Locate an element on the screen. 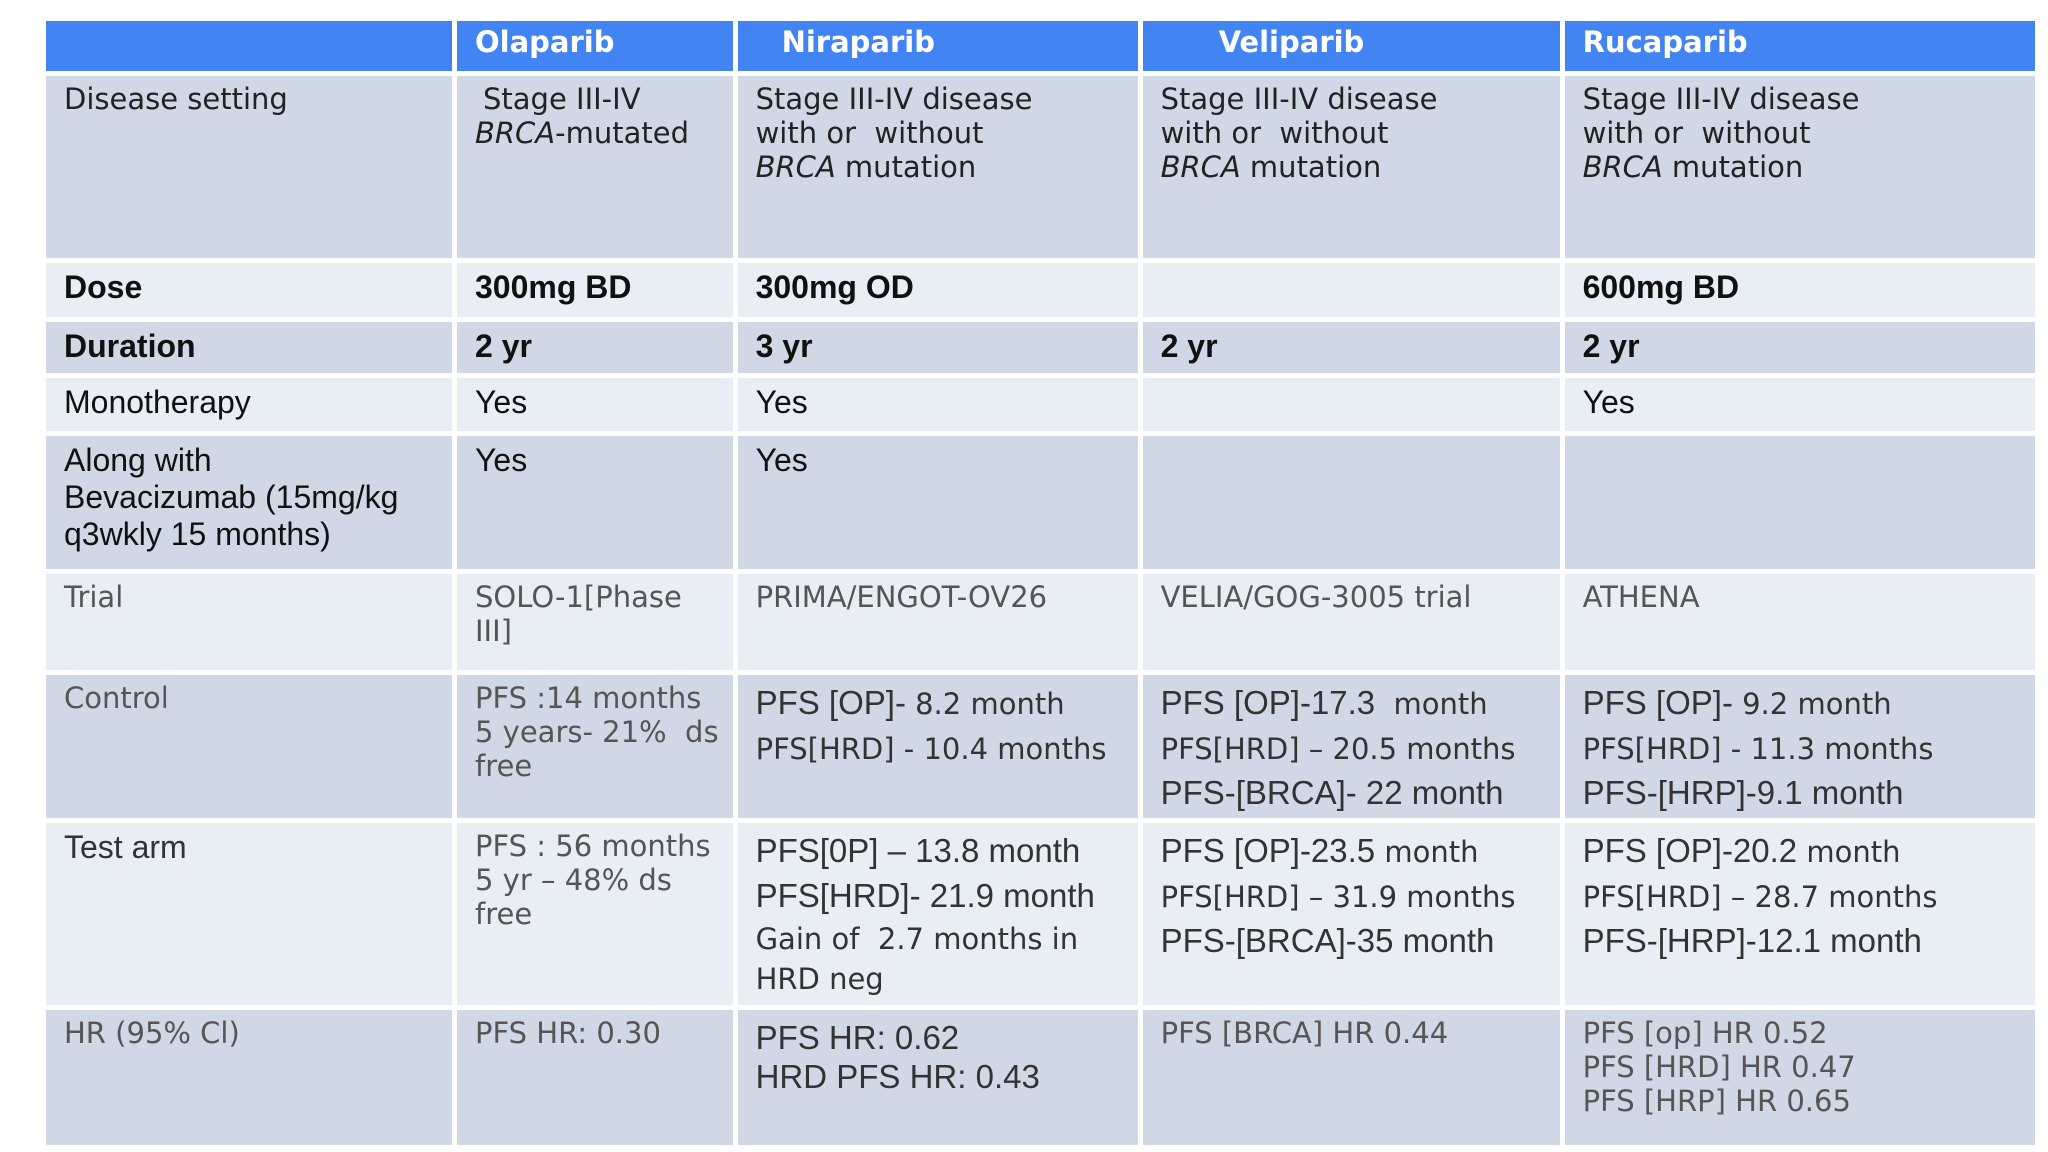 This screenshot has height=1152, width=2048. cell-veliparib-trial: VELIA/GOG-3005 trial is located at coordinates (1351, 622).